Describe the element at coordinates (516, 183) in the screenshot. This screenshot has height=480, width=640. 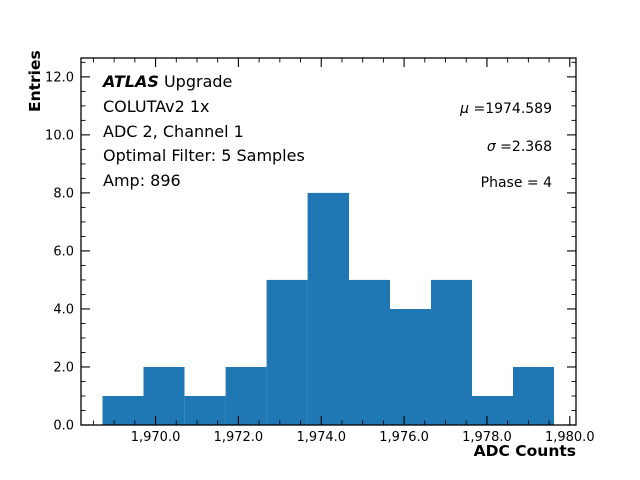
I see `stat-phase: Phase = 4` at that location.